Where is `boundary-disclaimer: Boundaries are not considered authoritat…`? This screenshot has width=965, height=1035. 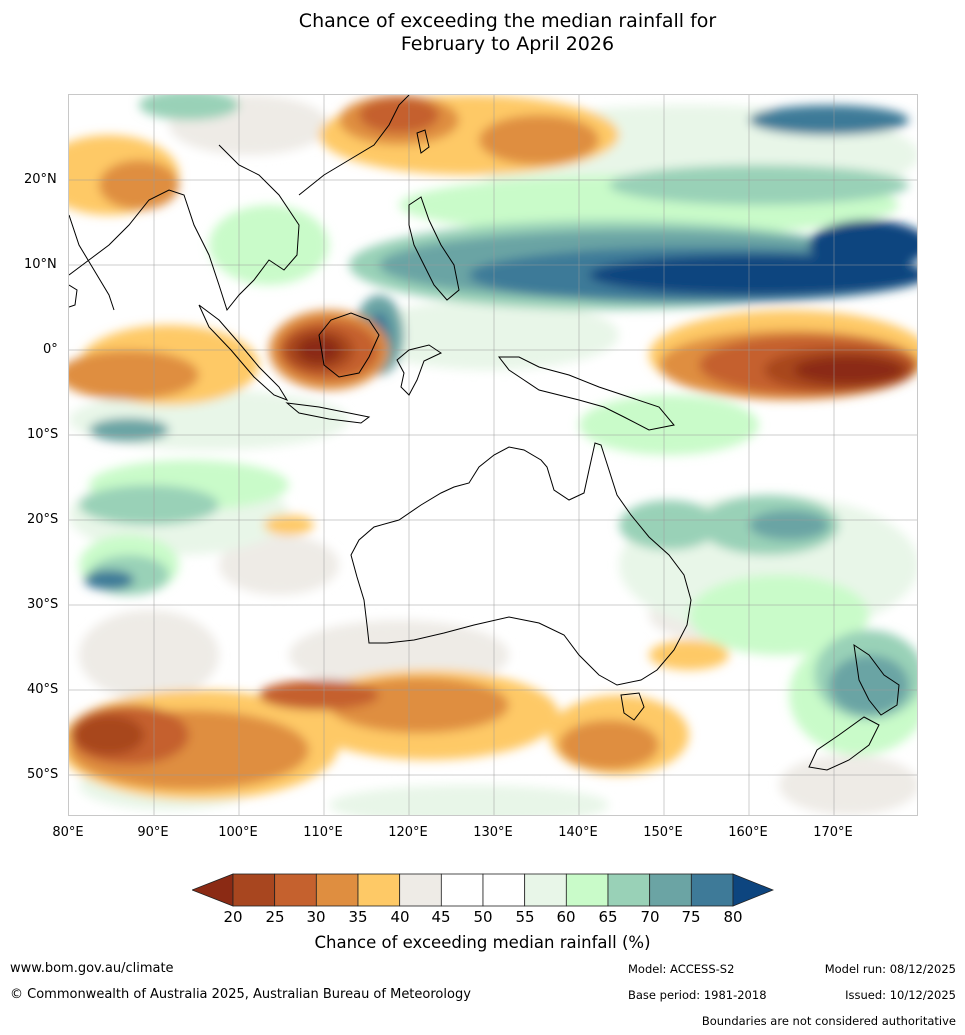
boundary-disclaimer: Boundaries are not considered authoritat… is located at coordinates (828, 1021).